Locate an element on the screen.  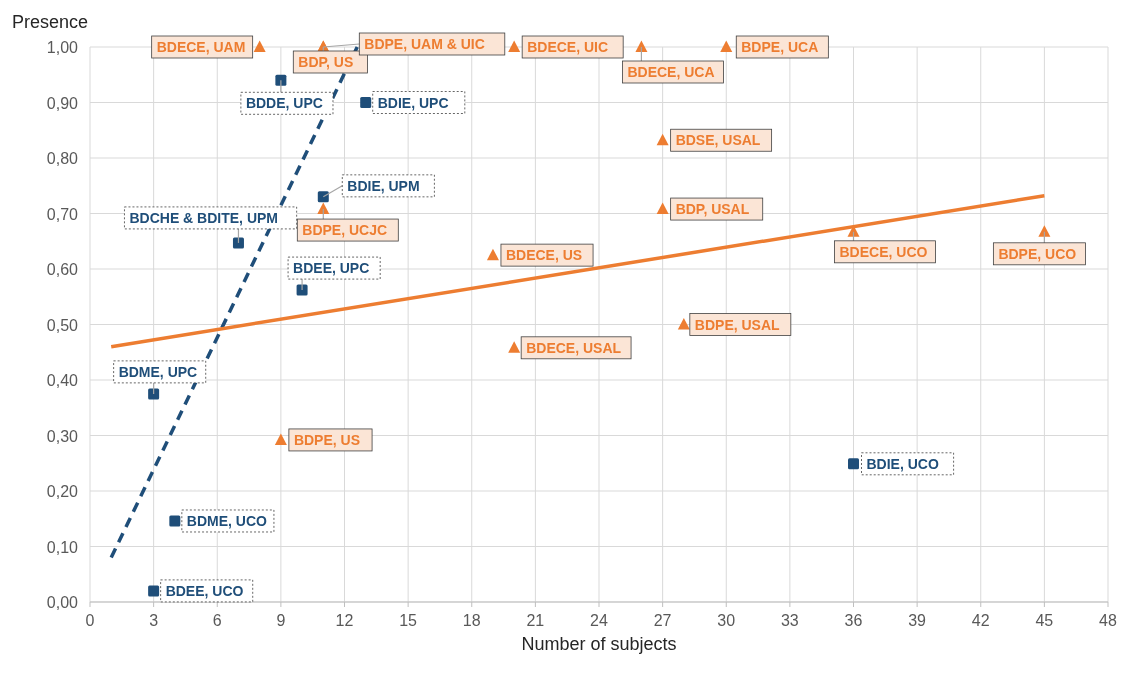
y-axis-title: Presence is located at coordinates (50, 22).